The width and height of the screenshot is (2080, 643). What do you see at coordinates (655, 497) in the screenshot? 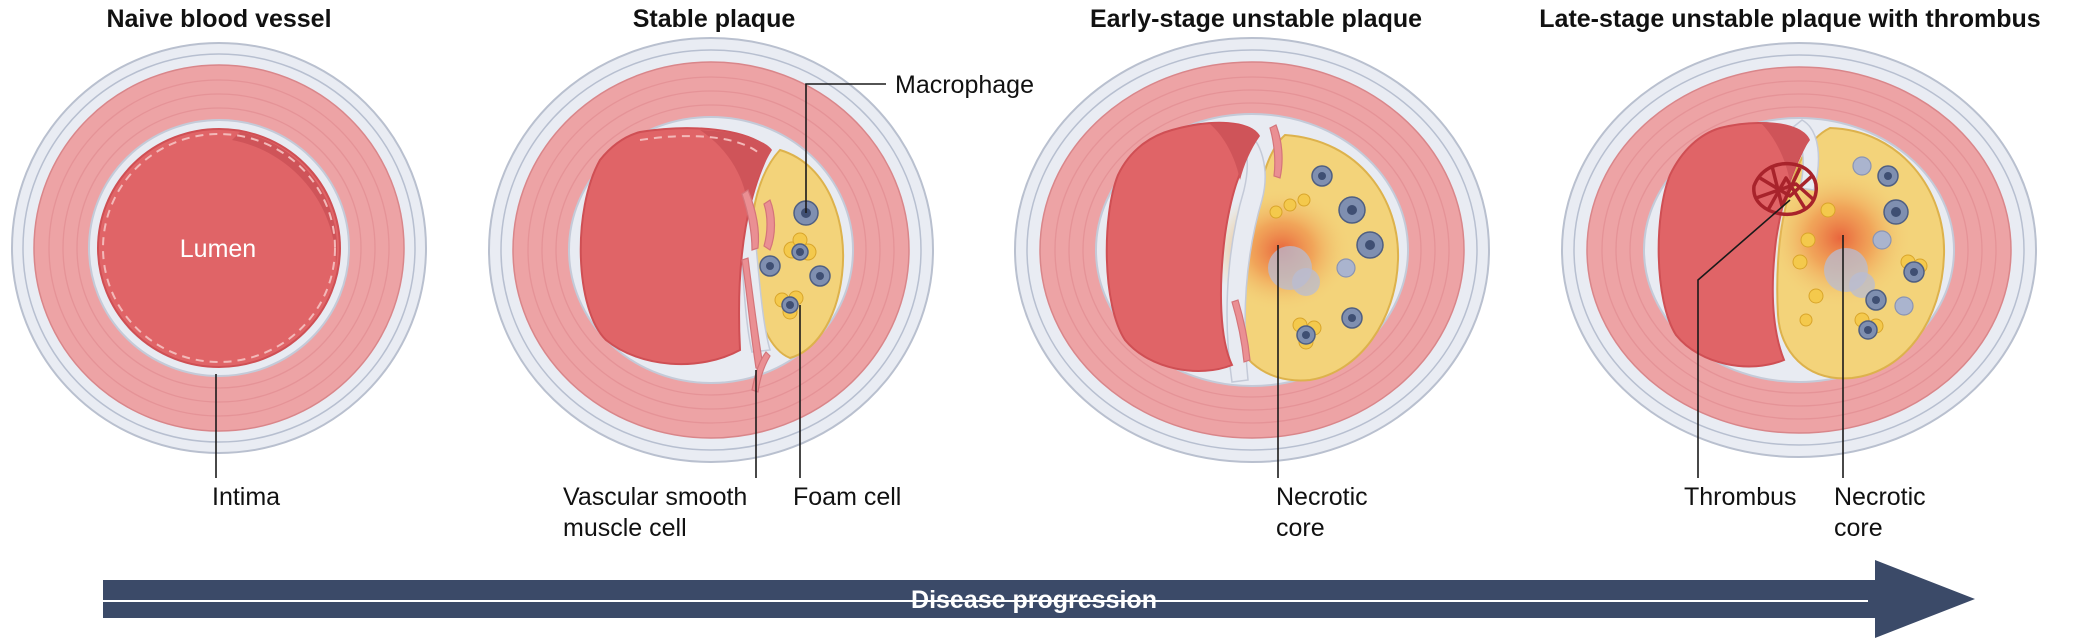
I see `smooth-muscle-label-line1: Vascular smooth` at bounding box center [655, 497].